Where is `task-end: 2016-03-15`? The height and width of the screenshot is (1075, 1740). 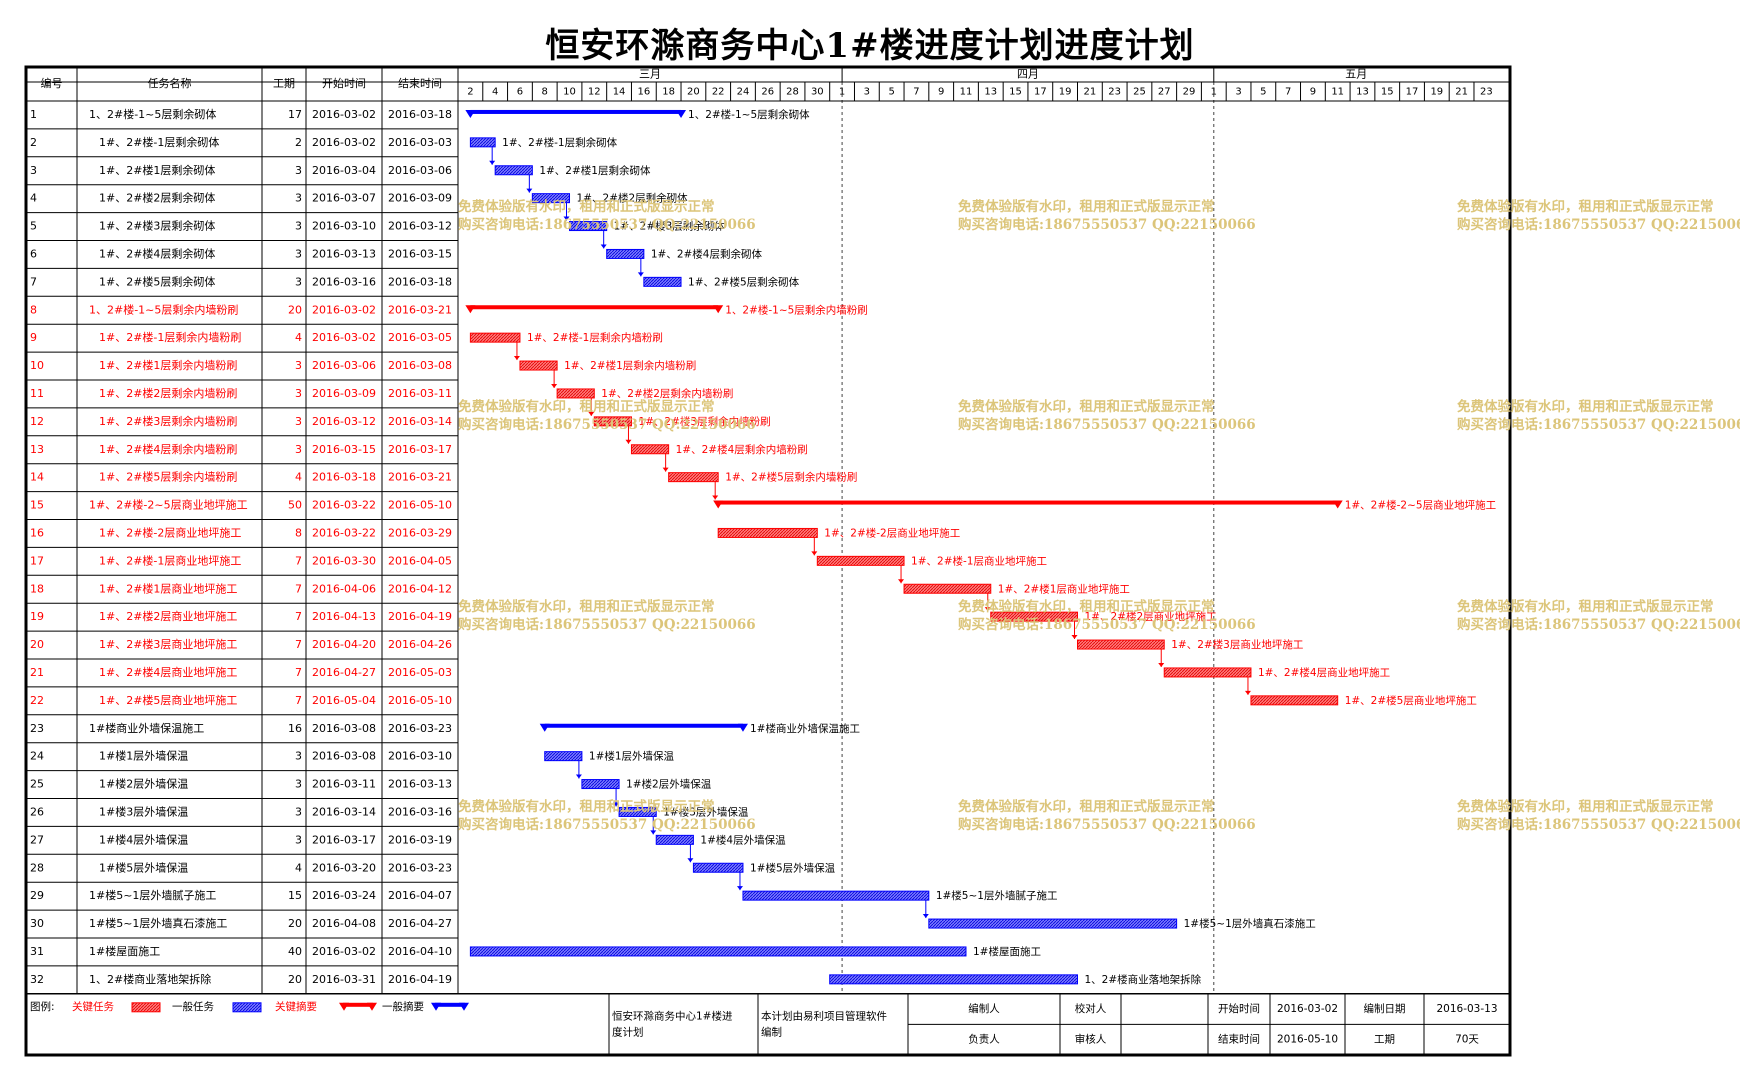
task-end: 2016-03-15 is located at coordinates (420, 253).